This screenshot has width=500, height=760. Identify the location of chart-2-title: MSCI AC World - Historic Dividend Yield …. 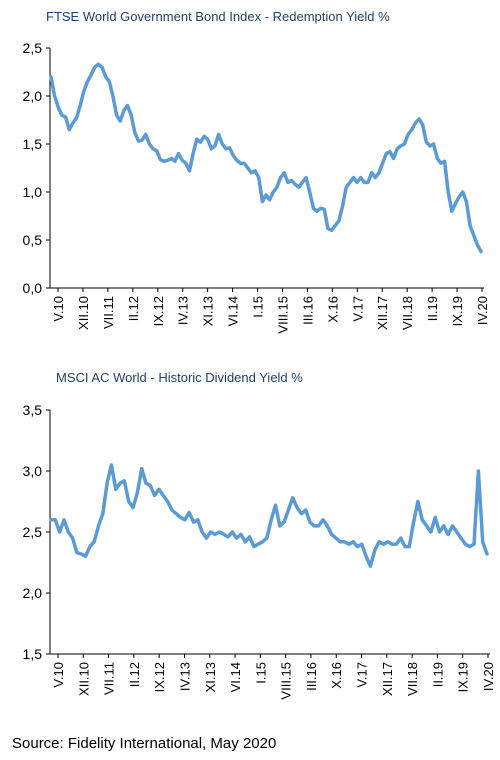
(179, 377).